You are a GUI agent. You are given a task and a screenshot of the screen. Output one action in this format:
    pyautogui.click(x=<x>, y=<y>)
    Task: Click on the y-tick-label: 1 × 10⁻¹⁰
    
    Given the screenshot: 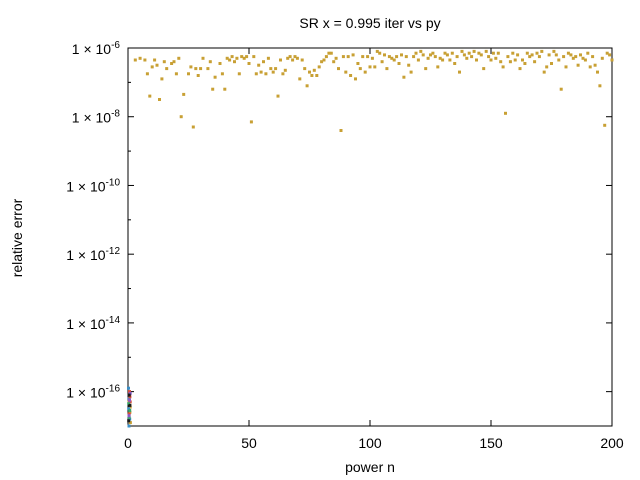 What is the action you would take?
    pyautogui.click(x=93, y=185)
    